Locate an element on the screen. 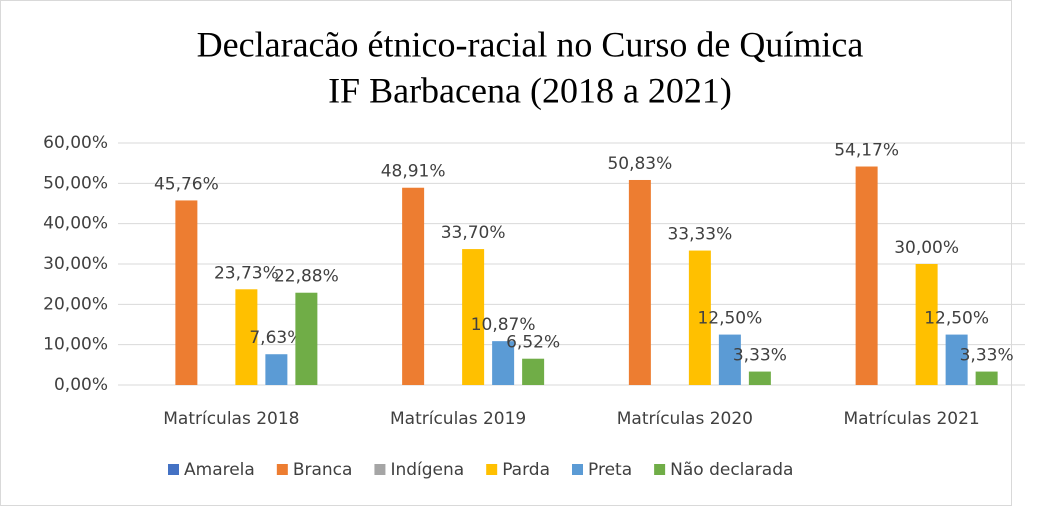 Image resolution: width=1043 pixels, height=507 pixels. legend-label: Não declarada is located at coordinates (731, 470).